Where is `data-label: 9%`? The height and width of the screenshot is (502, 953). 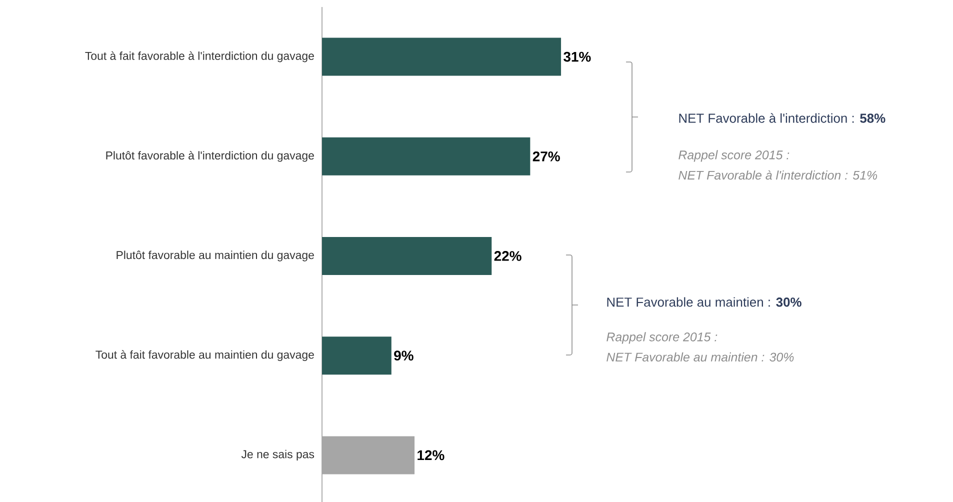
data-label: 9% is located at coordinates (404, 355).